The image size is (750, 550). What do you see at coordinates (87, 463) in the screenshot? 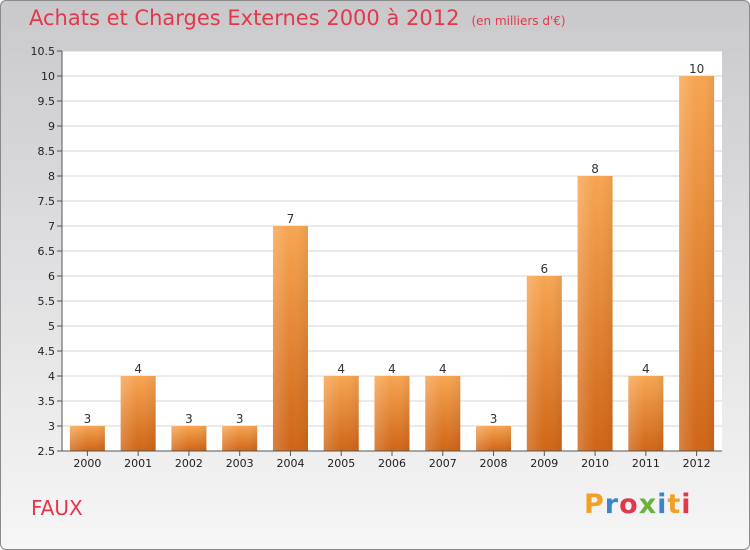
I see `x-tick-label-2000: 2000` at bounding box center [87, 463].